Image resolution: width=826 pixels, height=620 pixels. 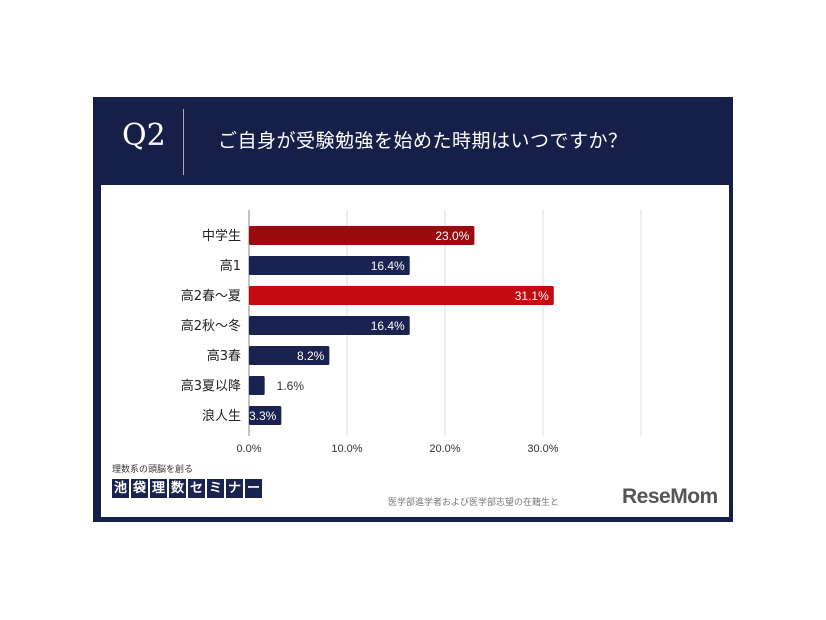 What do you see at coordinates (153, 470) in the screenshot?
I see `brand-tagline: 理数系の頭脳を創る` at bounding box center [153, 470].